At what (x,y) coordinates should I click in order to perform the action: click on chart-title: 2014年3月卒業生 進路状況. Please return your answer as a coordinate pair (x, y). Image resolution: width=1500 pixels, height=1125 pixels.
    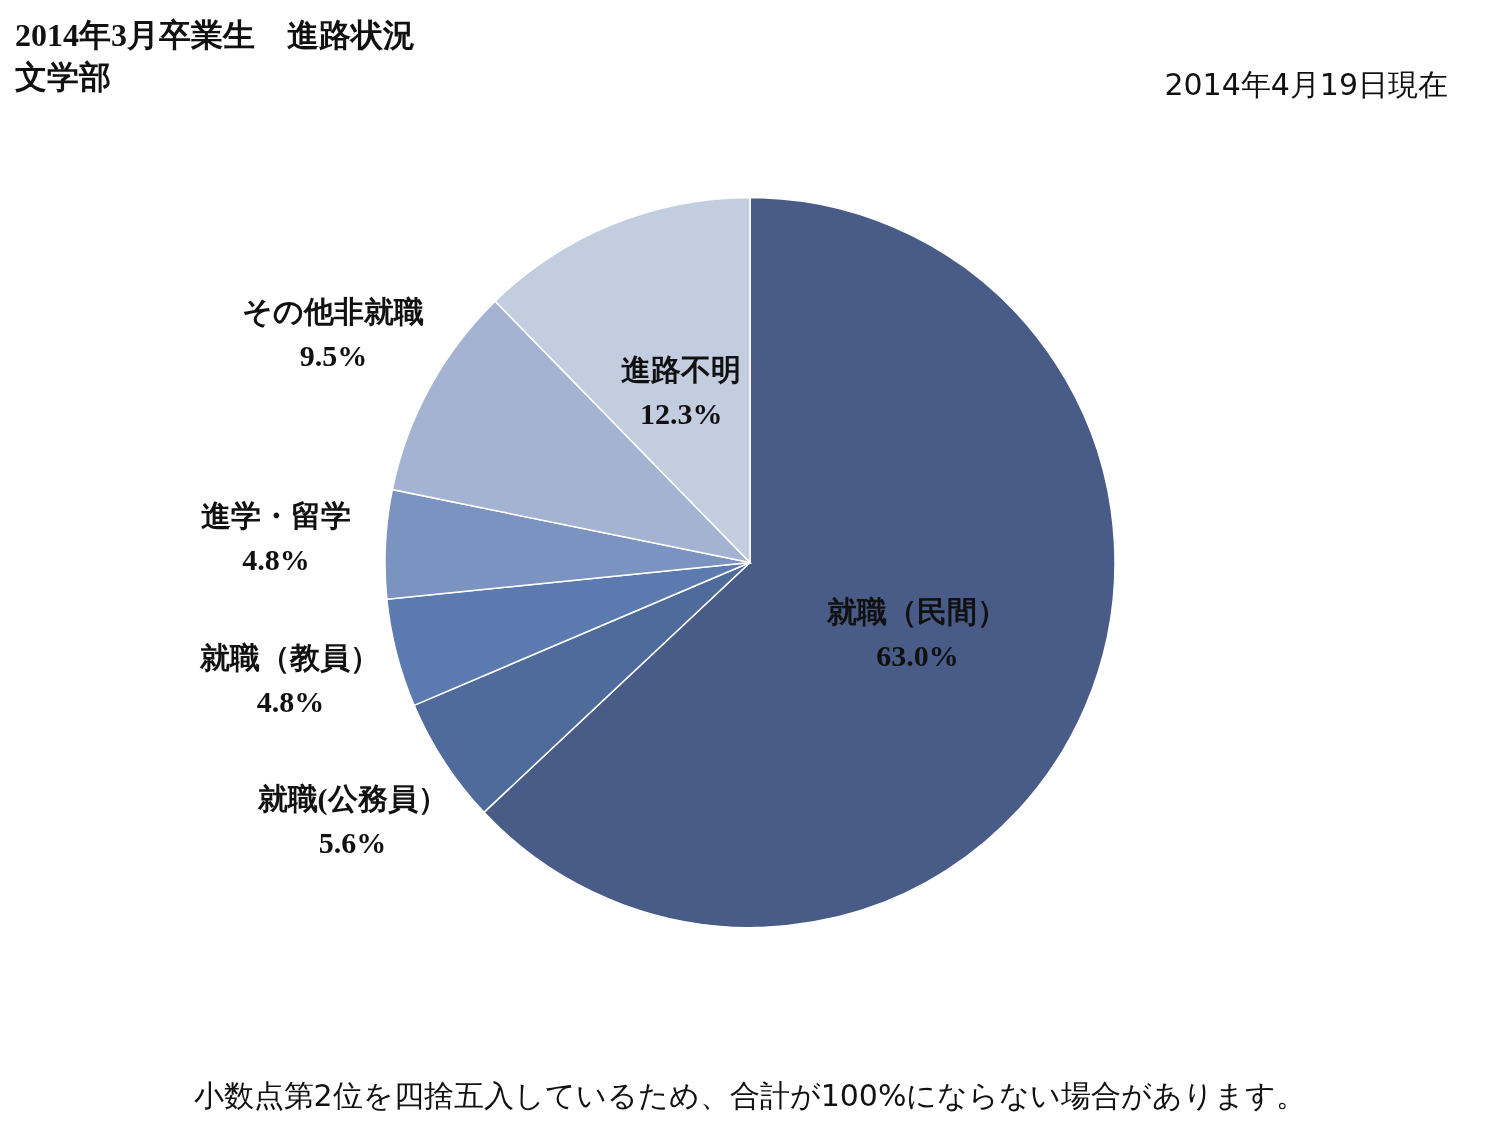
    Looking at the image, I should click on (215, 35).